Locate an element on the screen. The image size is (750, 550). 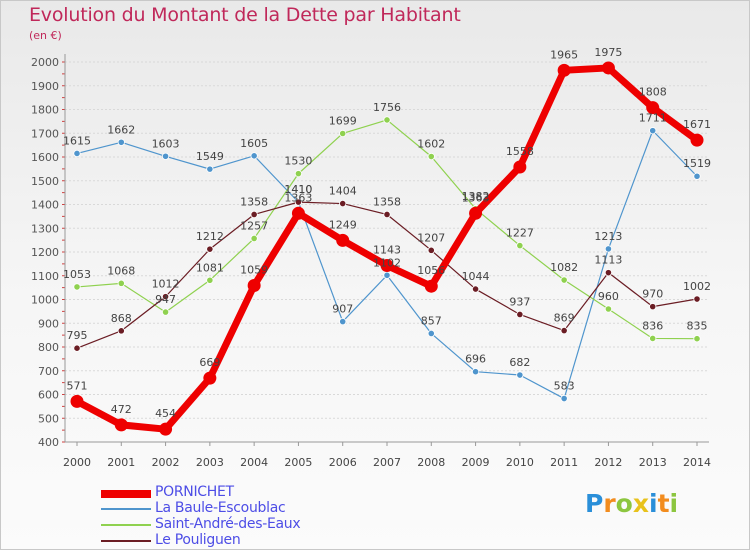
x-tick-label: 2003 is located at coordinates (210, 462).